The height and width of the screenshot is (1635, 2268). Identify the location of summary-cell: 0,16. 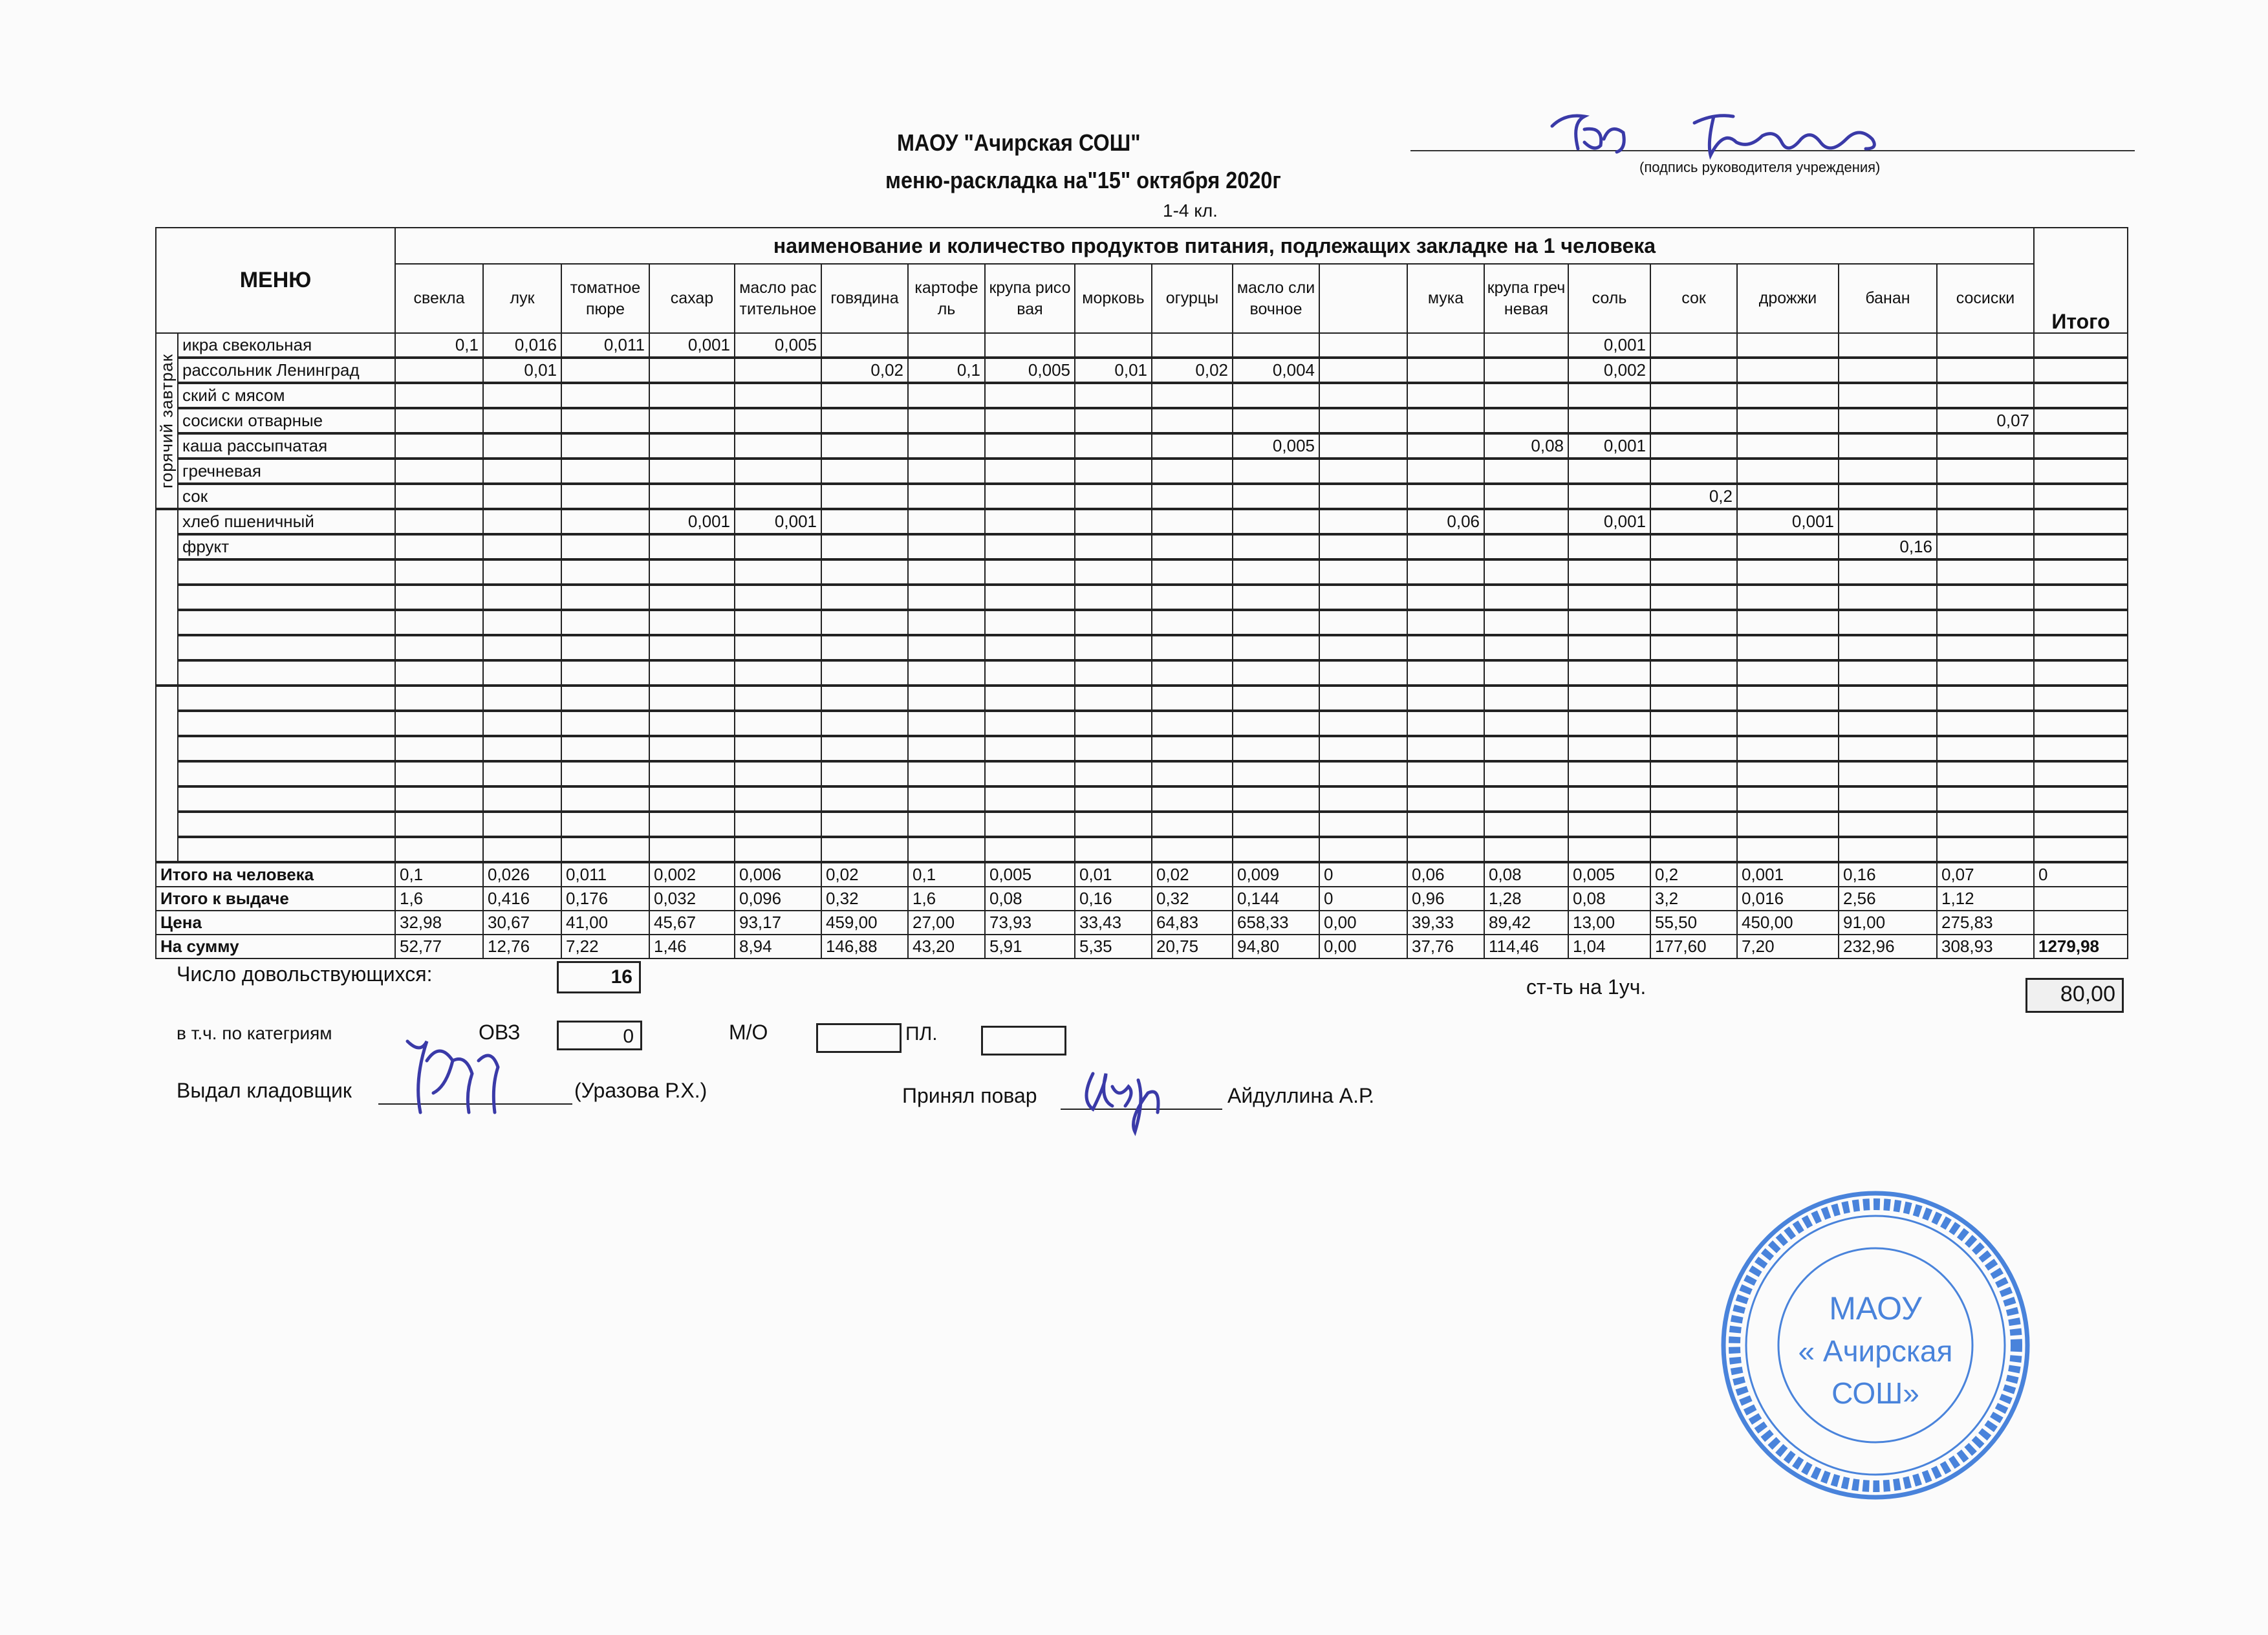
(1113, 898).